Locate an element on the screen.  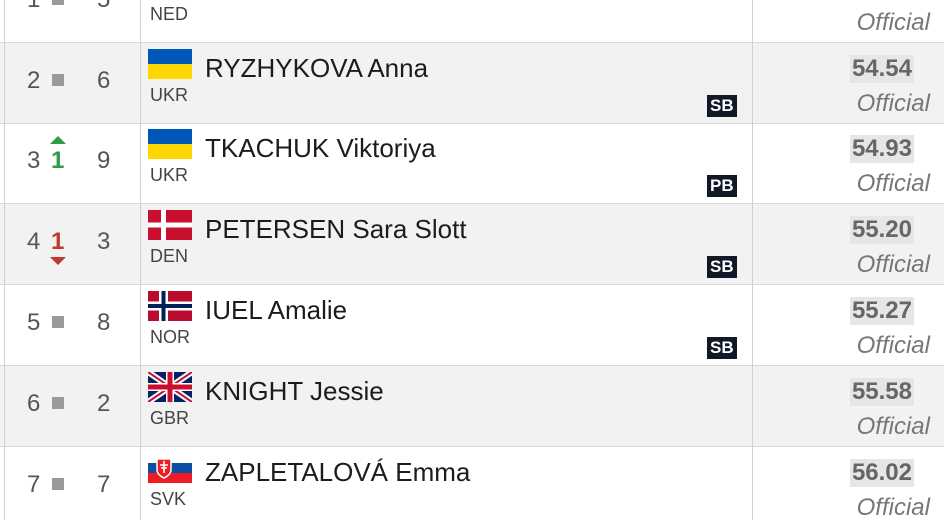
result-row: 1 5 NED Official is located at coordinates (472, 21).